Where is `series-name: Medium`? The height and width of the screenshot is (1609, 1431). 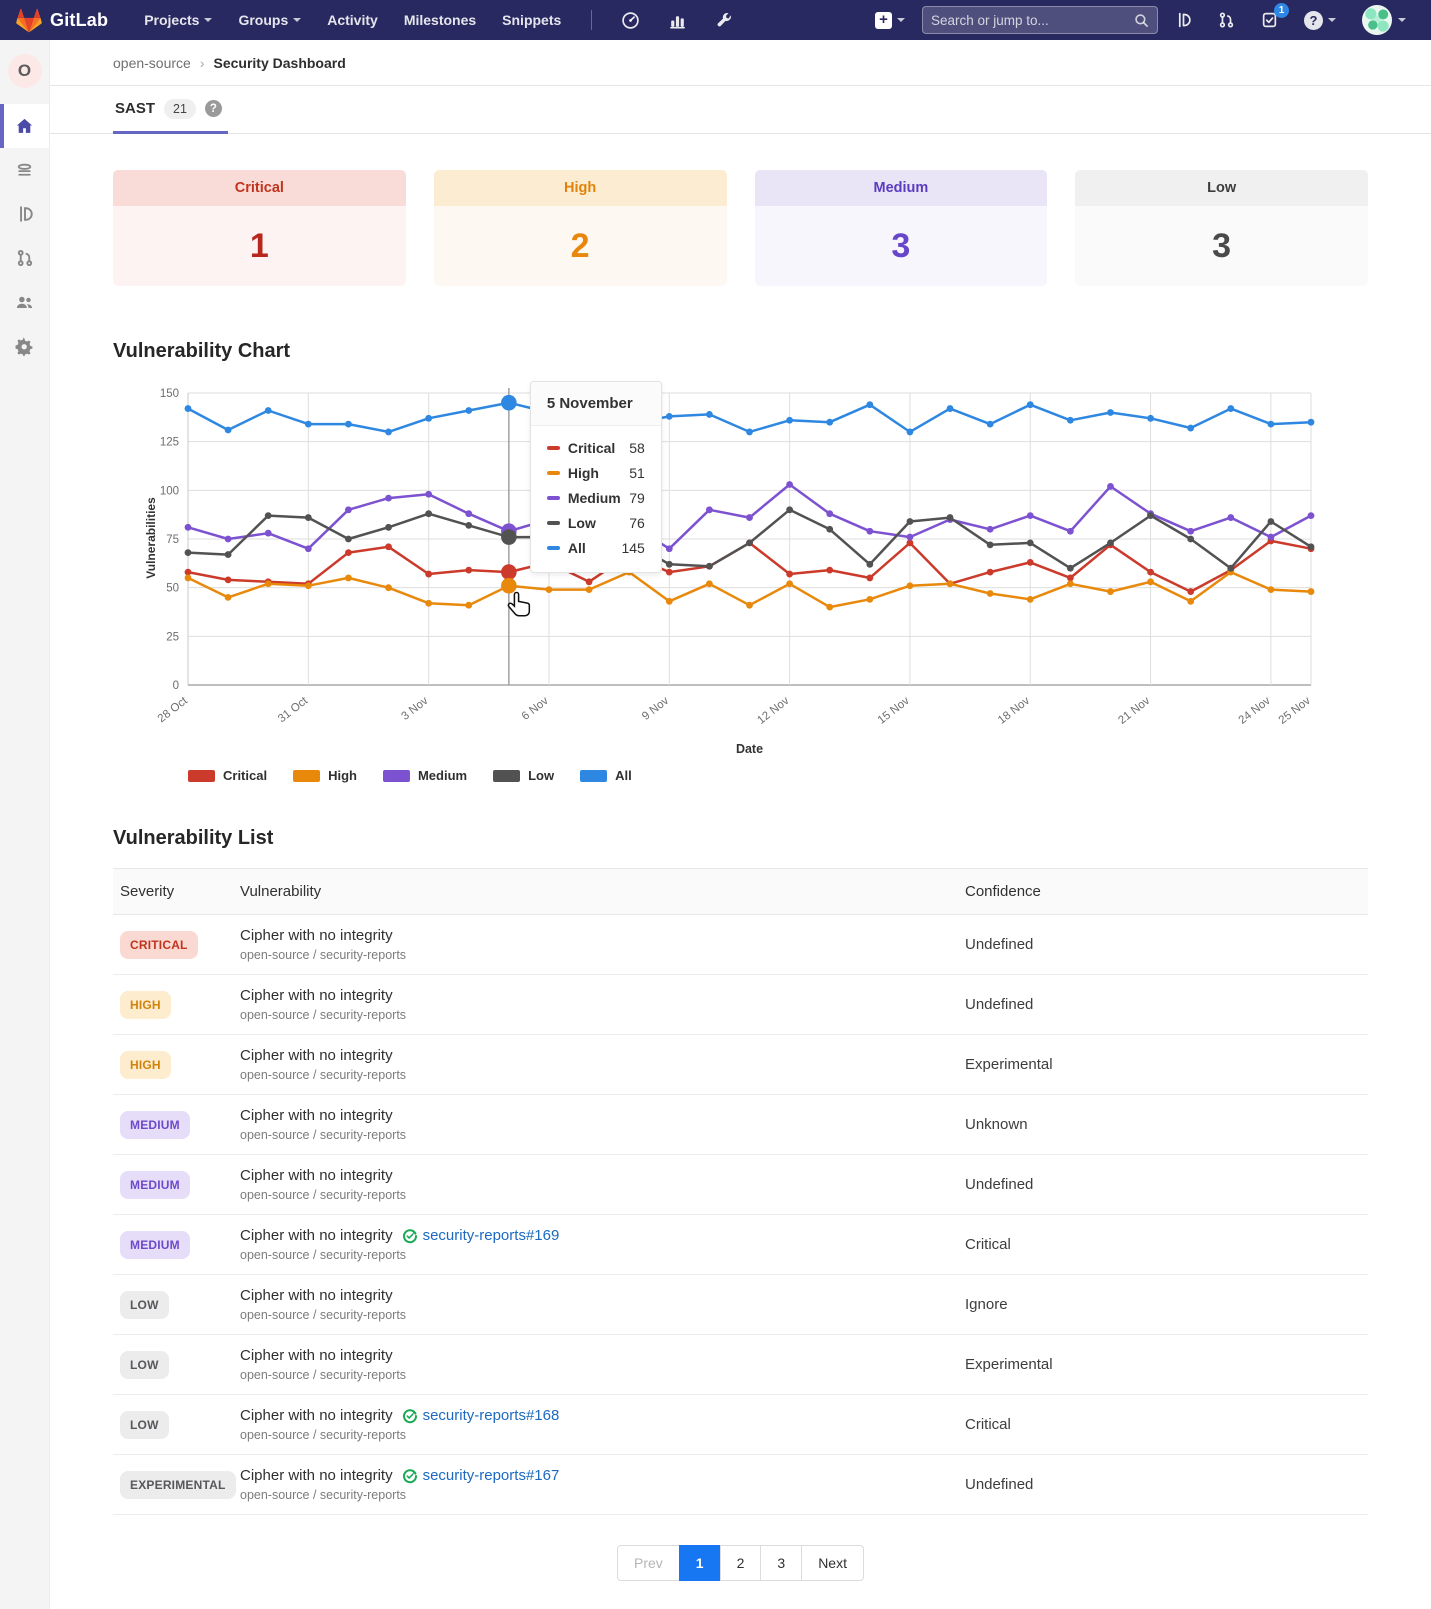
series-name: Medium is located at coordinates (594, 498).